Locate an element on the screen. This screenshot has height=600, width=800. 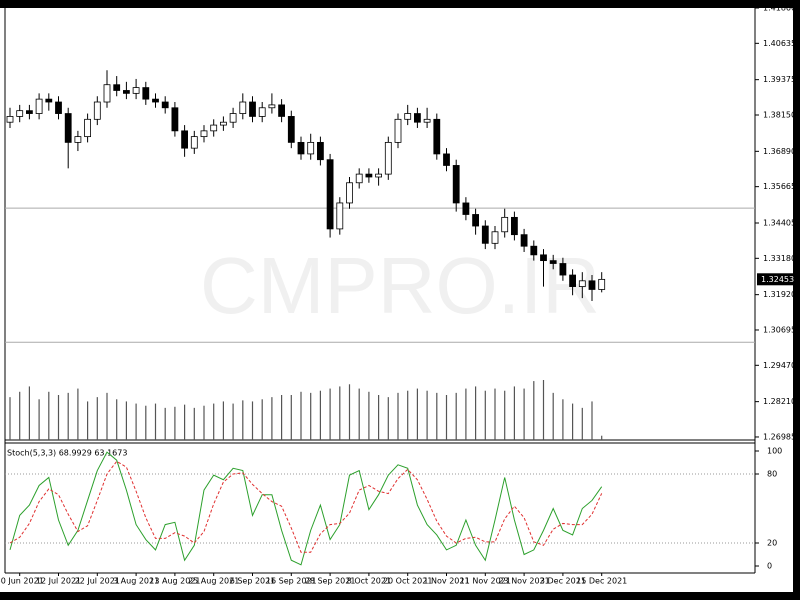
watermark: CMPRO.IR is located at coordinates (400, 285).